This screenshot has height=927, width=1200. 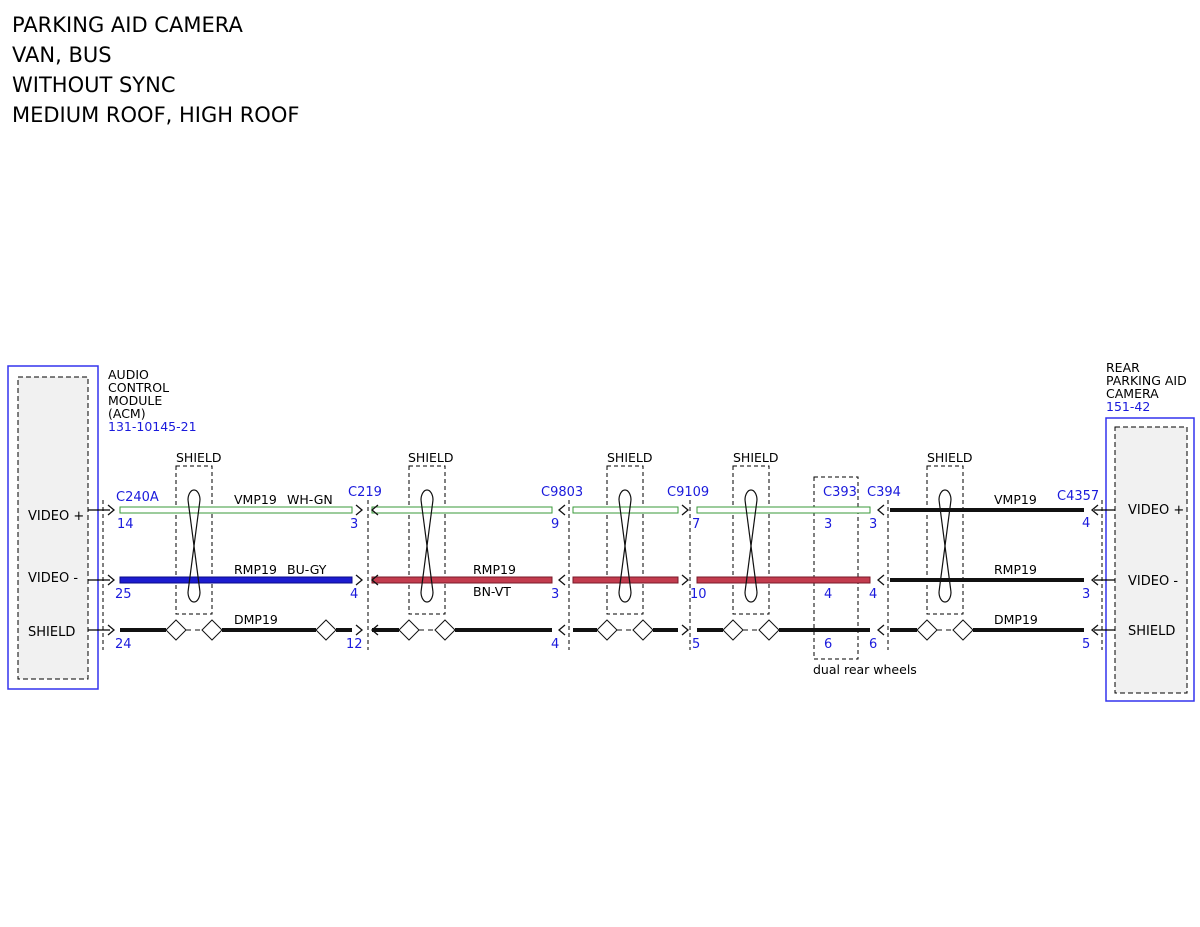 What do you see at coordinates (873, 594) in the screenshot?
I see `pin-c394-2: 4` at bounding box center [873, 594].